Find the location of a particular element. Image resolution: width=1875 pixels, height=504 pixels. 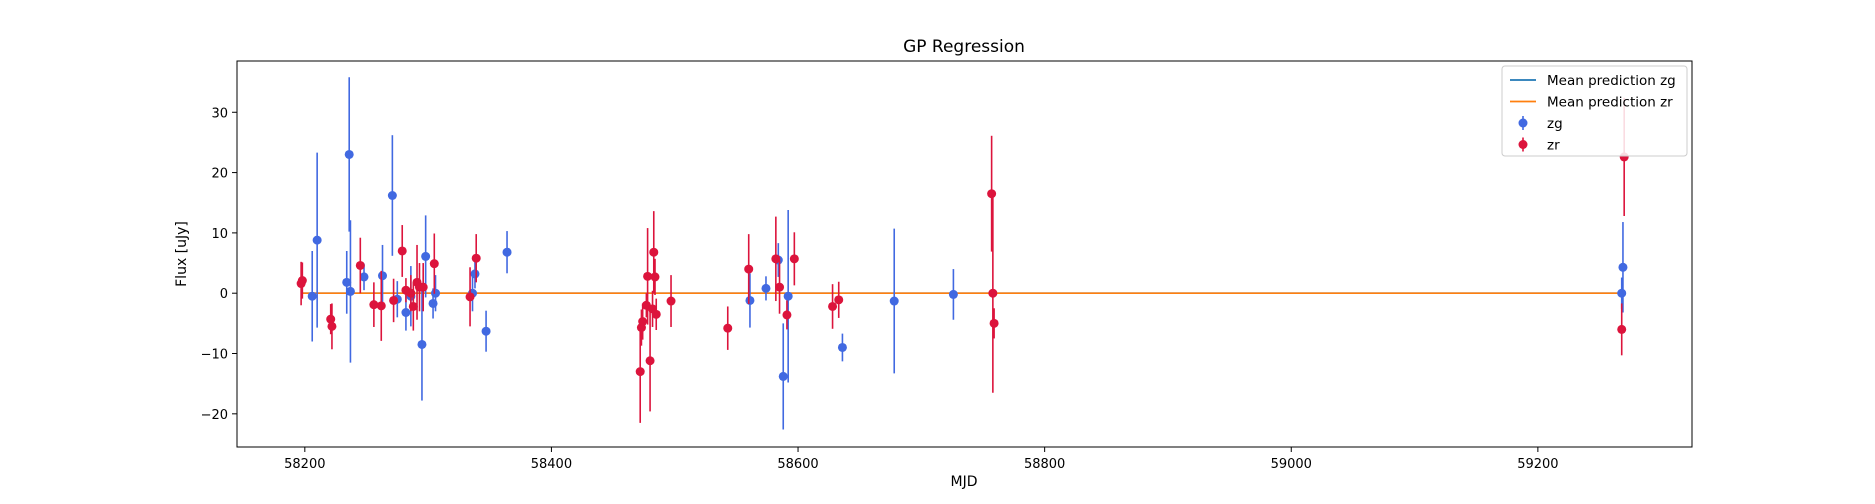

legend-box is located at coordinates (1594, 111).